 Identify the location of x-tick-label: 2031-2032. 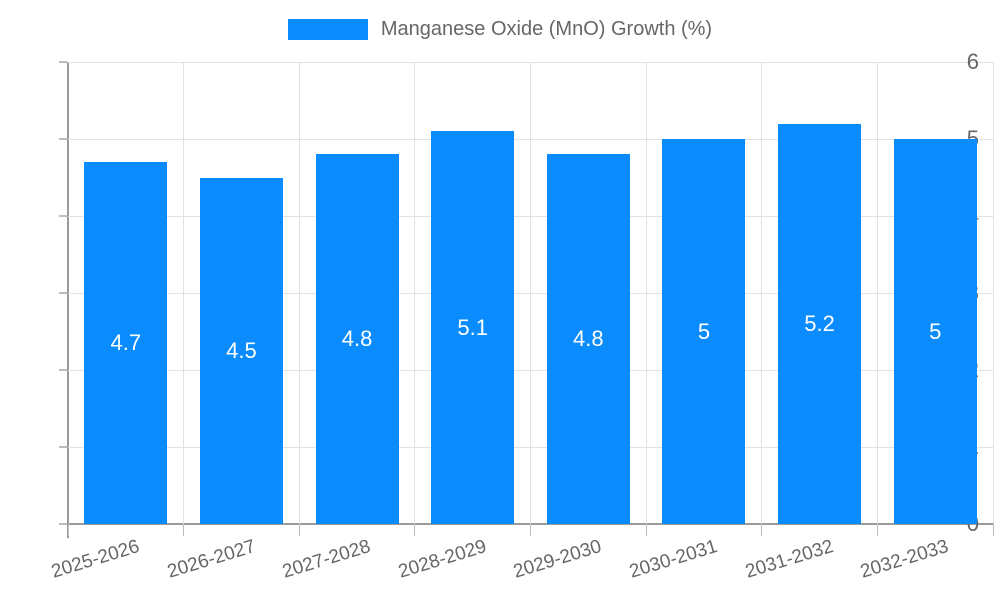
(789, 559).